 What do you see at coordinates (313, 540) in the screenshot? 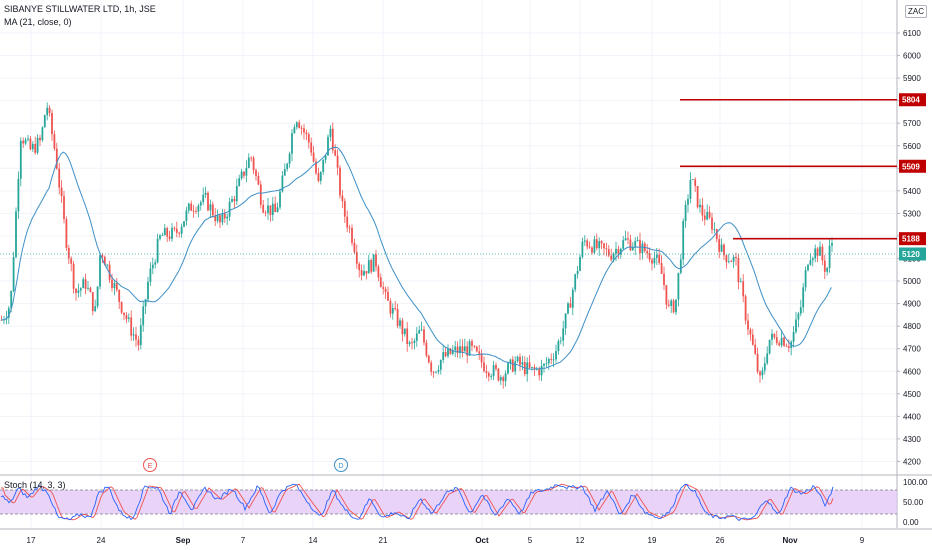
I see `time-tick-label: 14` at bounding box center [313, 540].